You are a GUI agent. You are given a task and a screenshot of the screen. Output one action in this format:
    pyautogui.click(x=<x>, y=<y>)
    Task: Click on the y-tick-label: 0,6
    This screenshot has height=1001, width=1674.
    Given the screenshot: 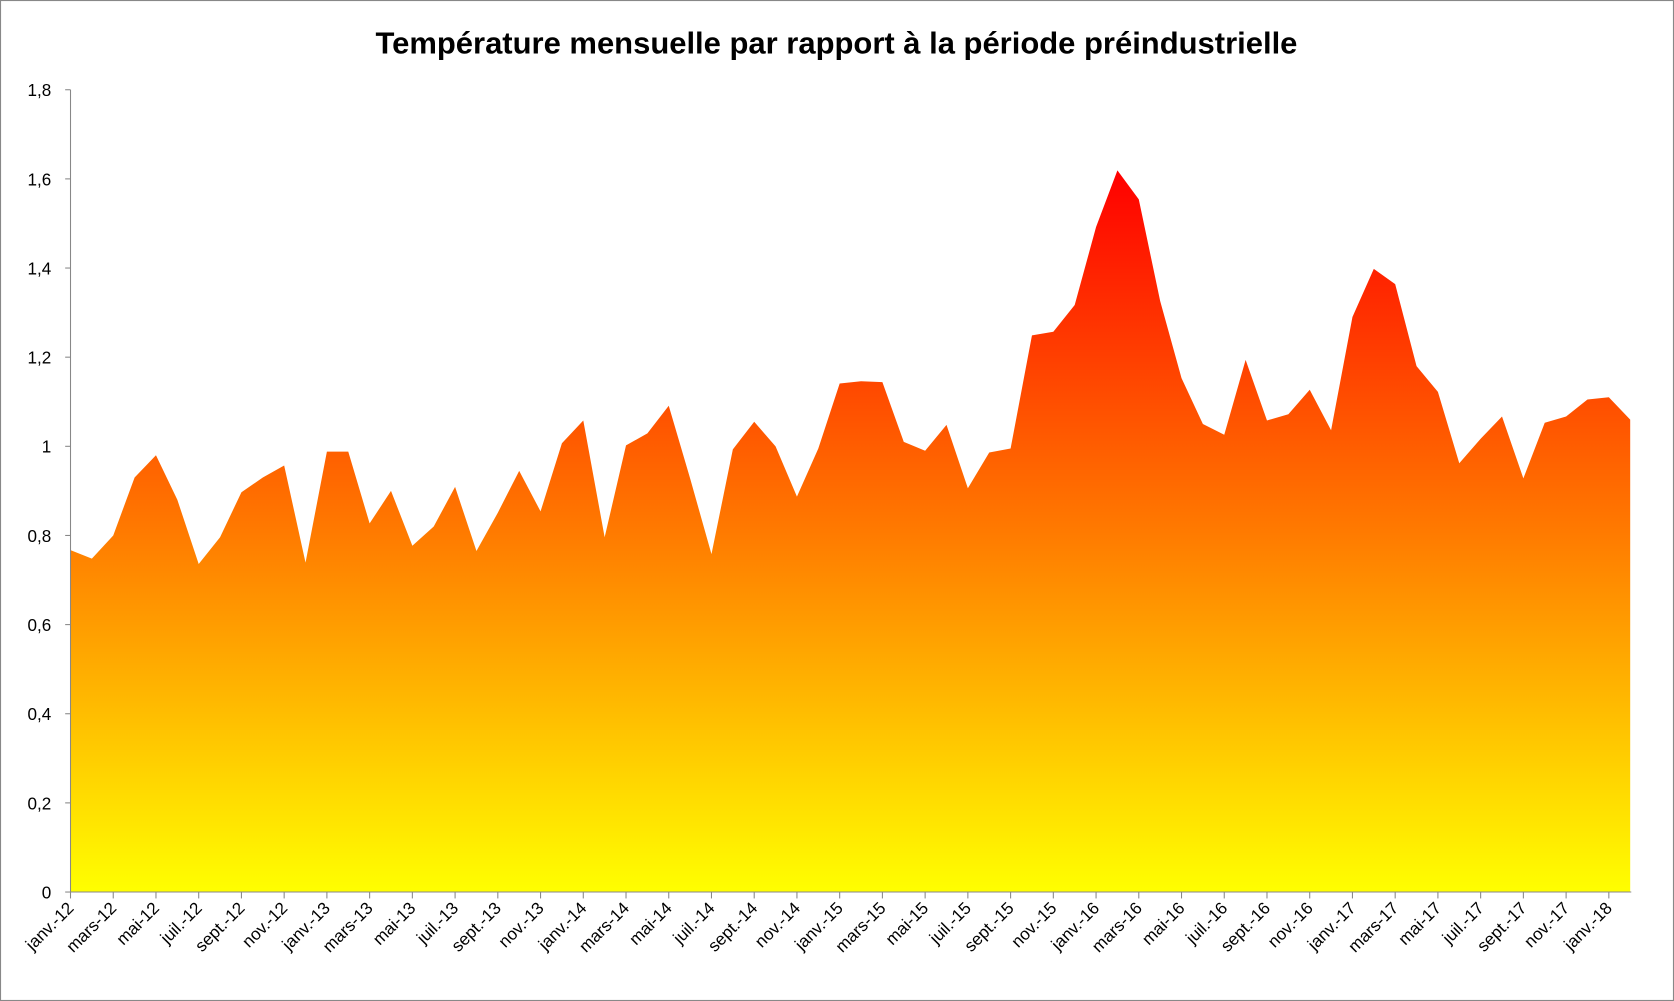 What is the action you would take?
    pyautogui.click(x=40, y=625)
    